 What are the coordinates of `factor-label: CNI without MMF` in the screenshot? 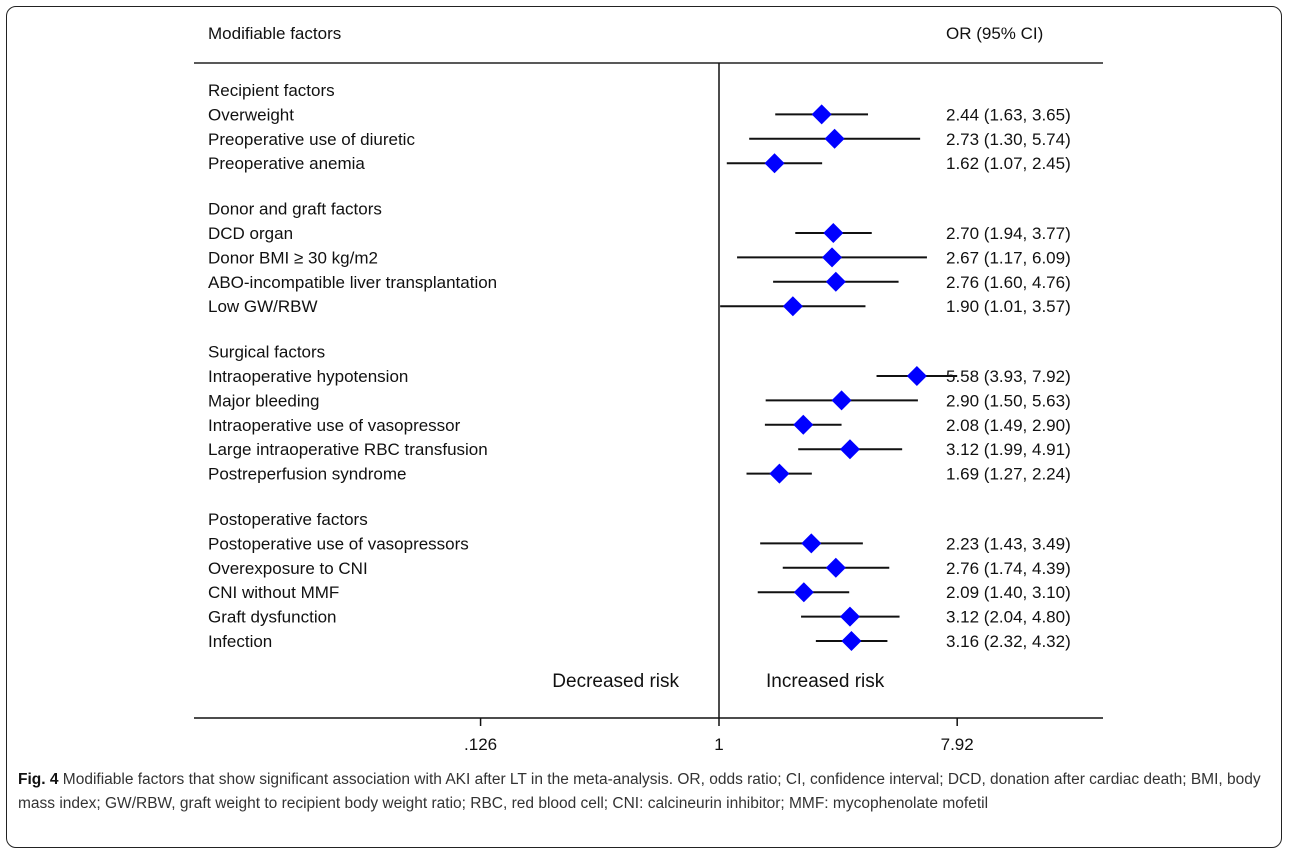 It's located at (273, 592).